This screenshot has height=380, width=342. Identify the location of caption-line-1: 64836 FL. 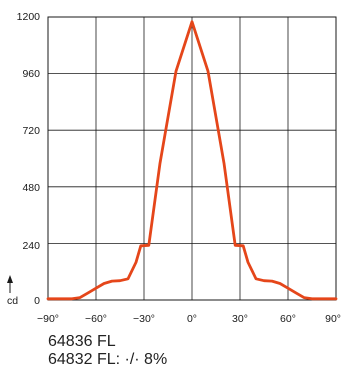
(82, 341).